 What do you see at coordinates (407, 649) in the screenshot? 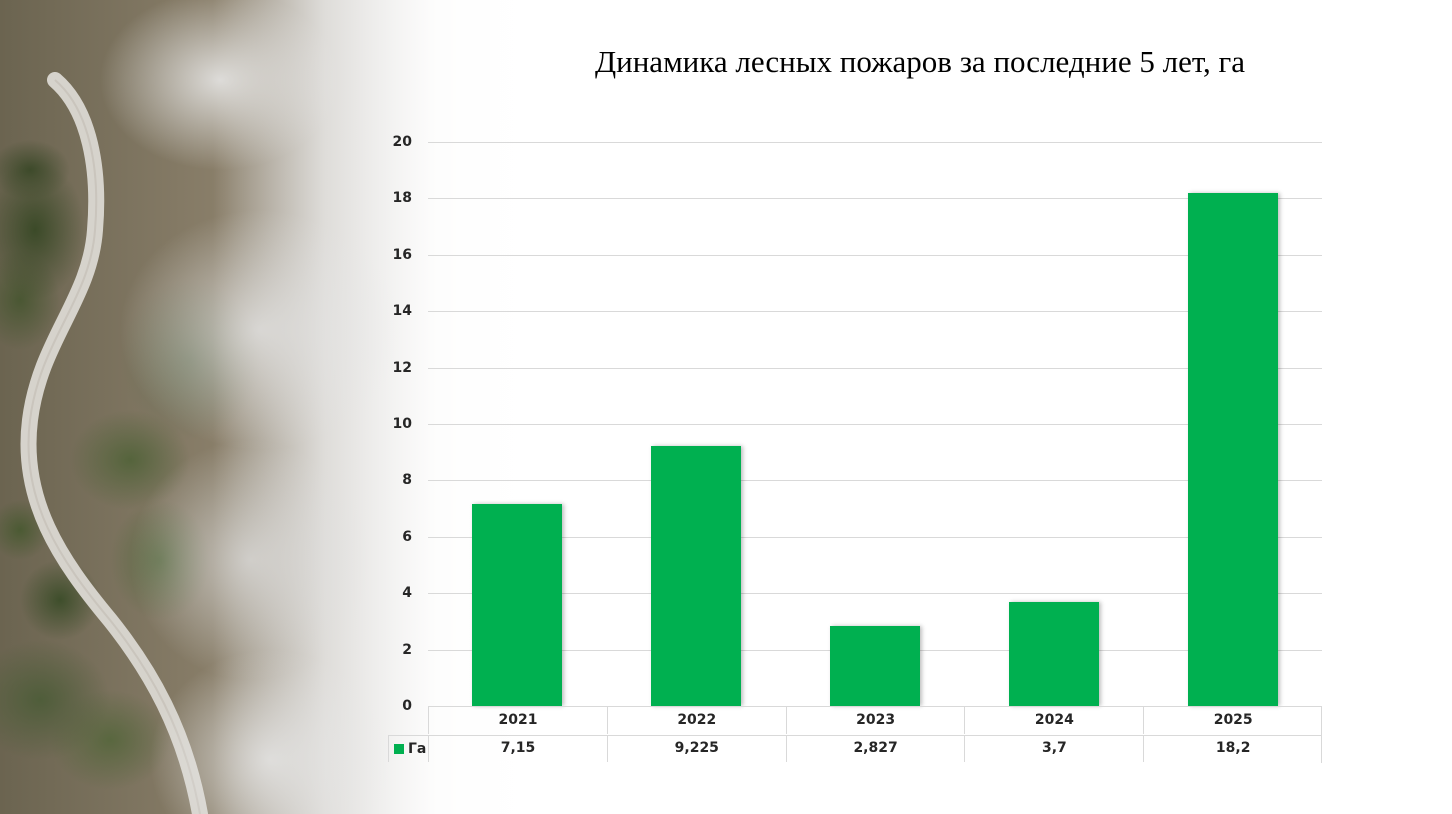
I see `y-tick-label: 2` at bounding box center [407, 649].